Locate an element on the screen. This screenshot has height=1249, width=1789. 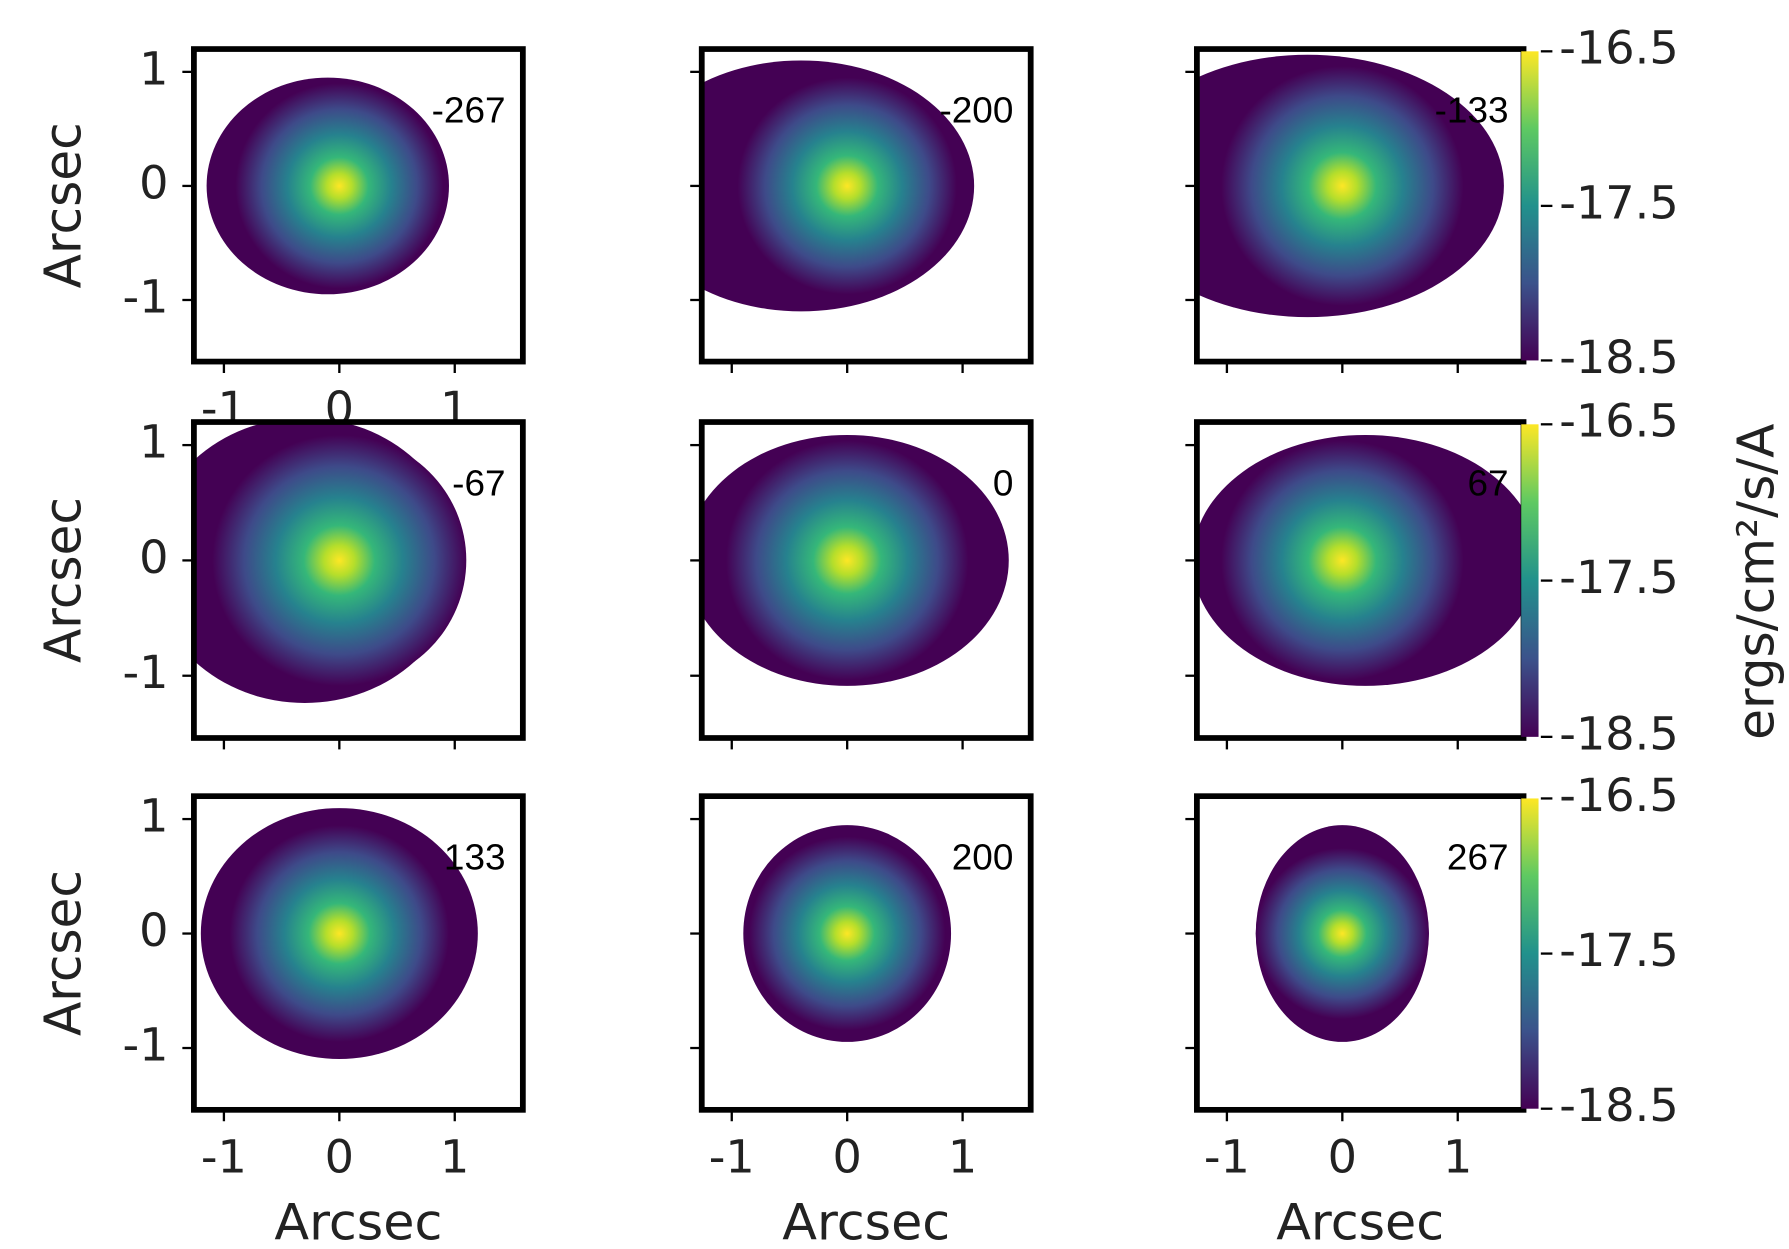
panel: -1 0 1 Arcsec 200 is located at coordinates (862, 1021).